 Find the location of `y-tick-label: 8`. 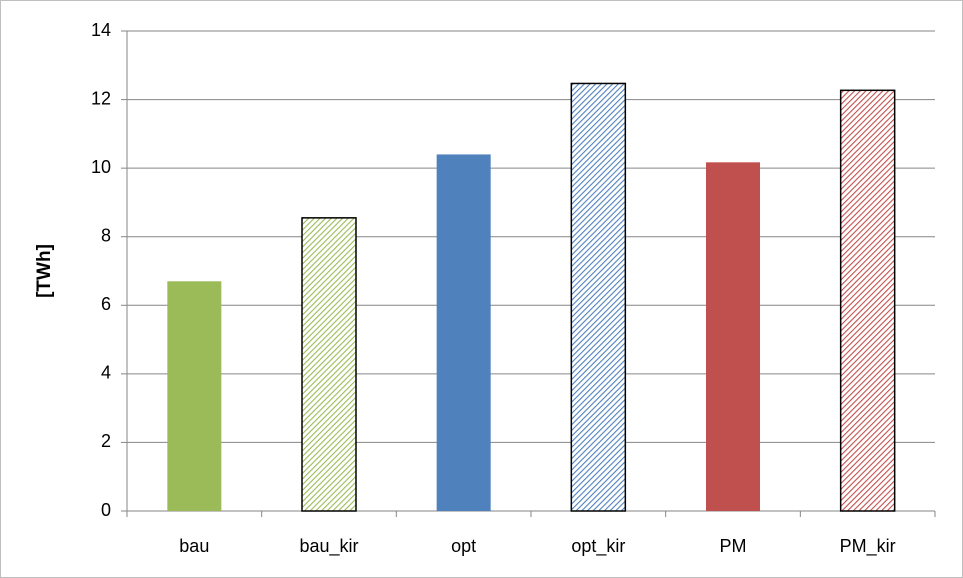

y-tick-label: 8 is located at coordinates (106, 235).